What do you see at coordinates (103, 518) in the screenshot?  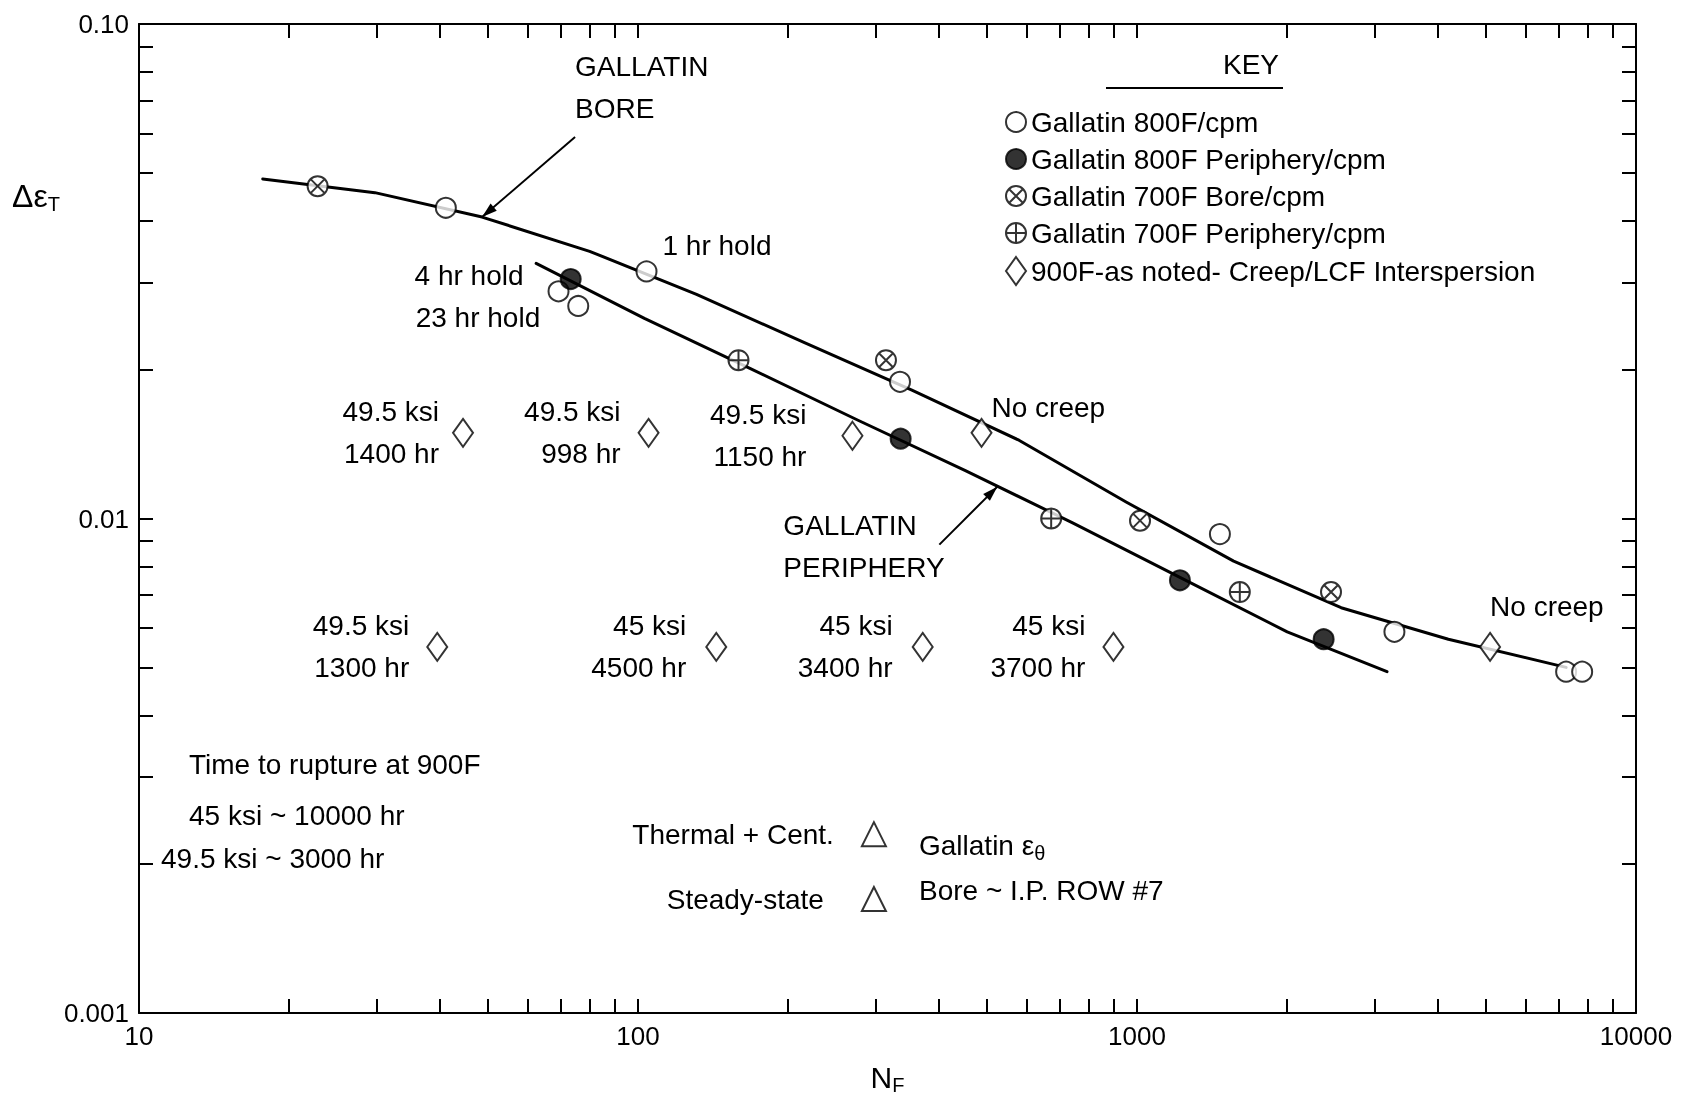 I see `y-tick-label: 0.01` at bounding box center [103, 518].